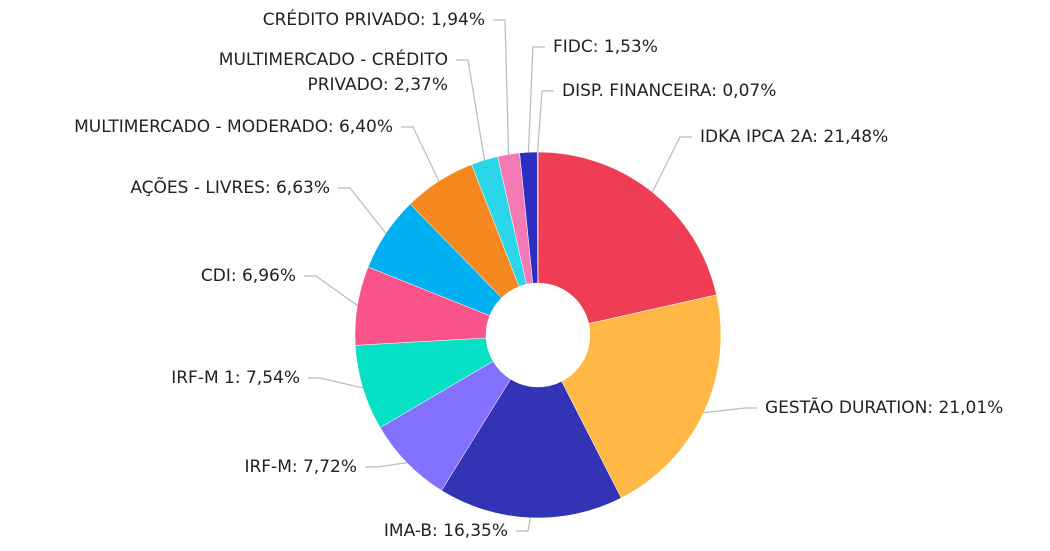 This screenshot has width=1050, height=551. Describe the element at coordinates (605, 47) in the screenshot. I see `data-label: FIDC: 1,53%` at that location.